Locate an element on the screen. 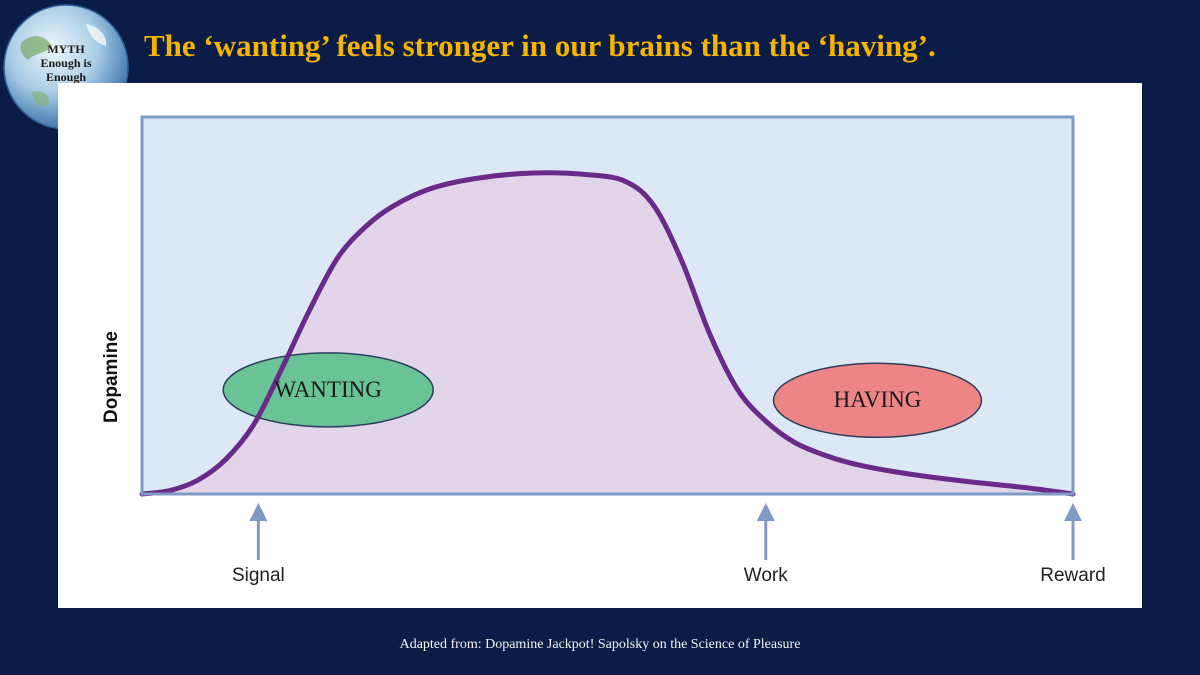 The width and height of the screenshot is (1200, 675). work-arrow-head is located at coordinates (765, 512).